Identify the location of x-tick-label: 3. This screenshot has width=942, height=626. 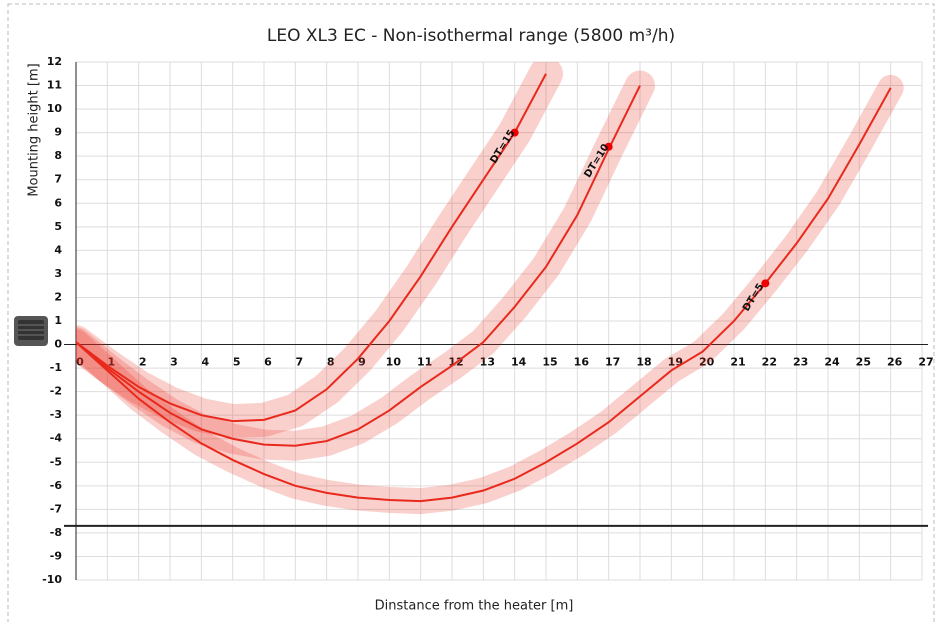
(174, 362).